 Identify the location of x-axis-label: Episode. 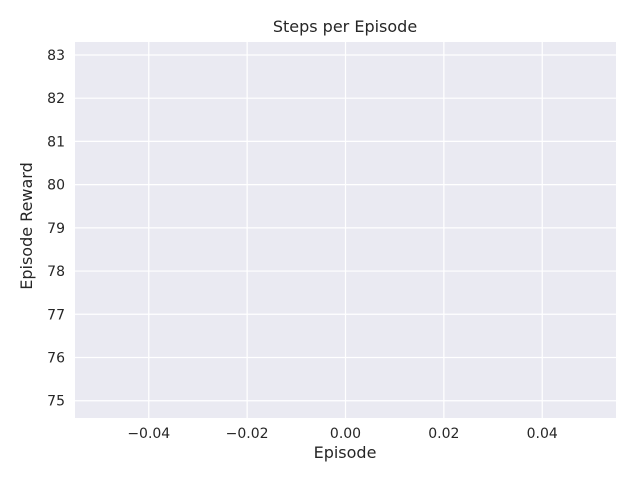
(345, 452).